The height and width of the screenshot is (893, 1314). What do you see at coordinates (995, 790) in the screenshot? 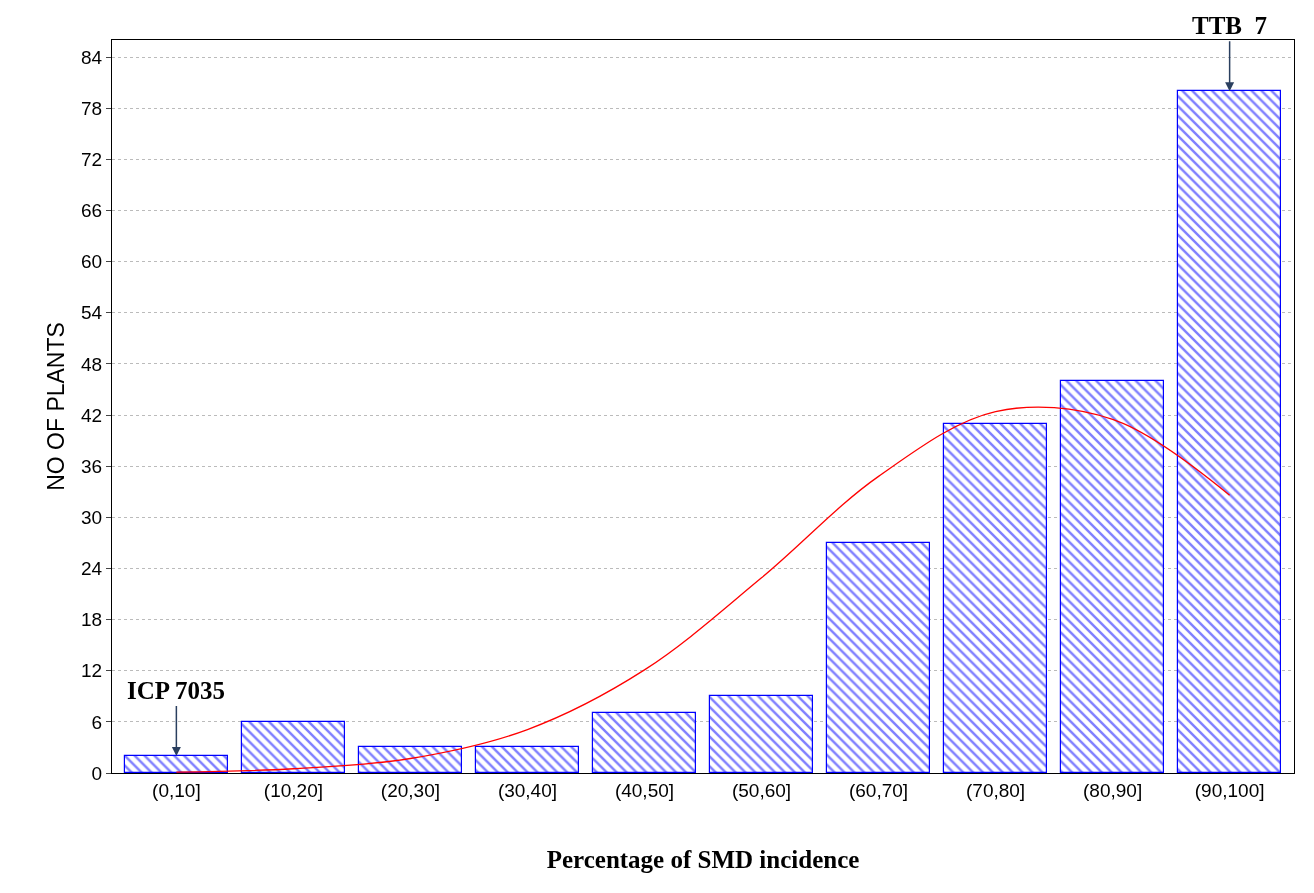
I see `x-tick-label: (70,80]` at bounding box center [995, 790].